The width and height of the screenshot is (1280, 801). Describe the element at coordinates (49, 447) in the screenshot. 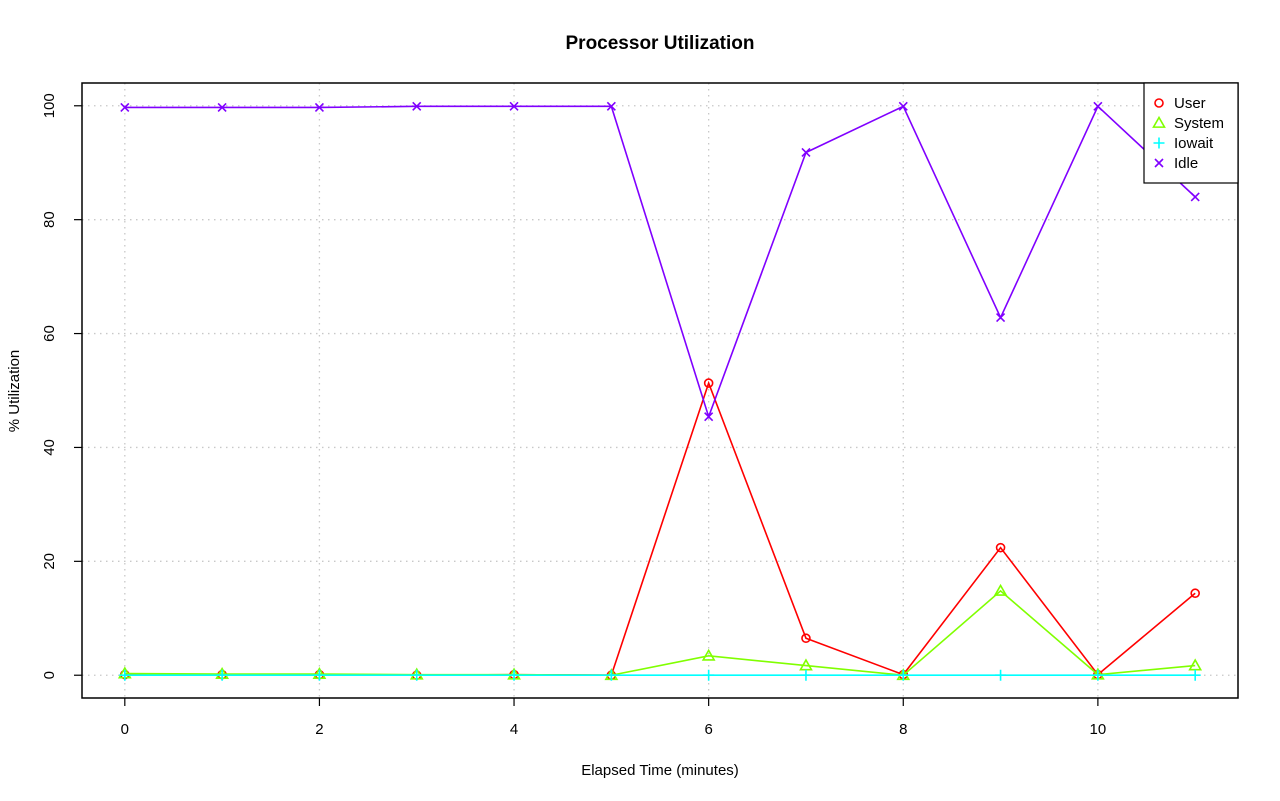

I see `y-tick-label: 40` at that location.